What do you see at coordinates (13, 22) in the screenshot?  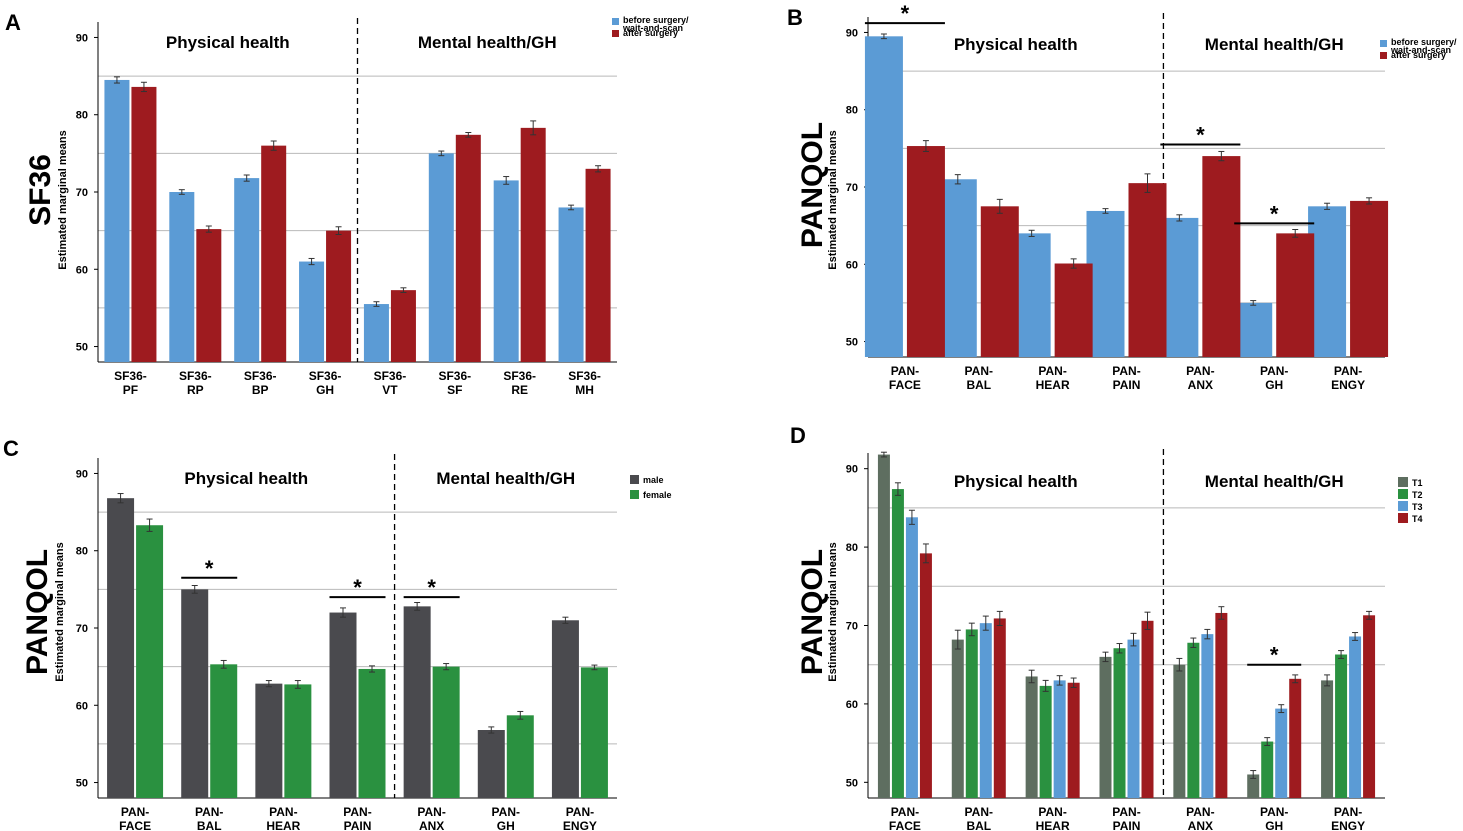 I see `panel-letter: A` at bounding box center [13, 22].